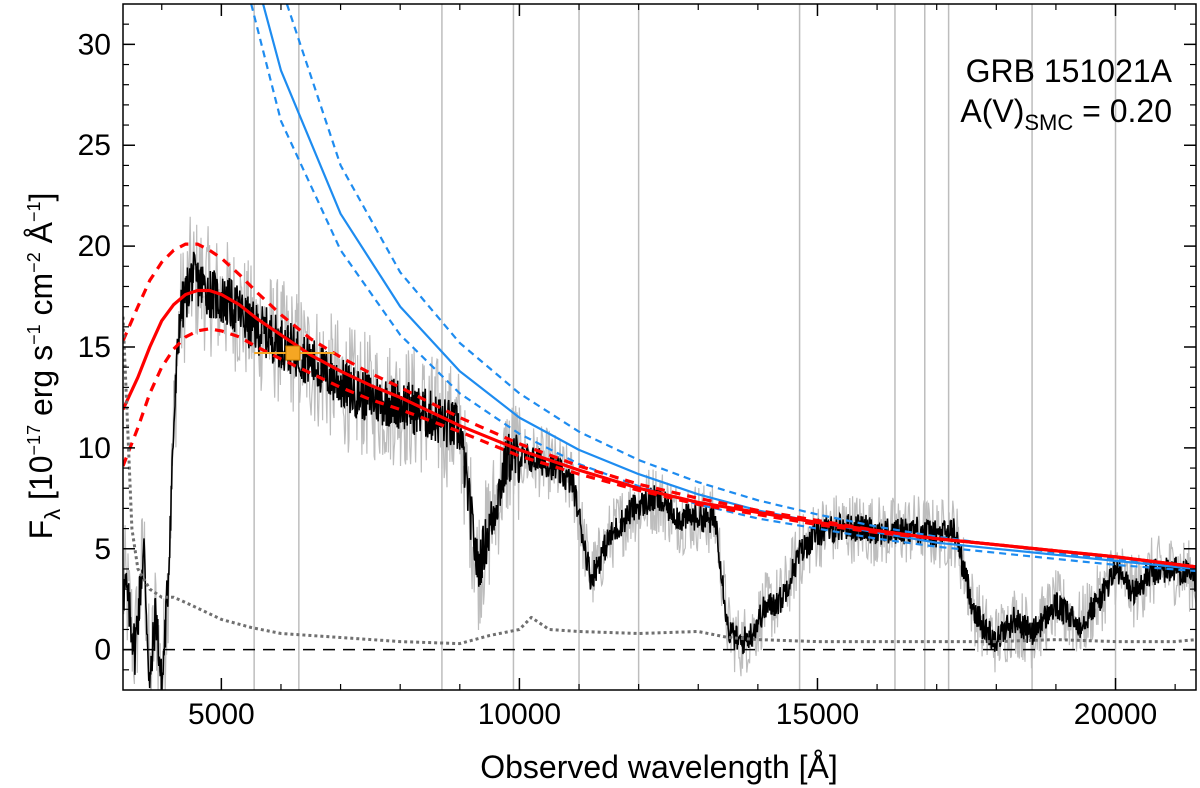 This screenshot has height=788, width=1200. Describe the element at coordinates (817, 714) in the screenshot. I see `x-tick-label: 15000` at that location.